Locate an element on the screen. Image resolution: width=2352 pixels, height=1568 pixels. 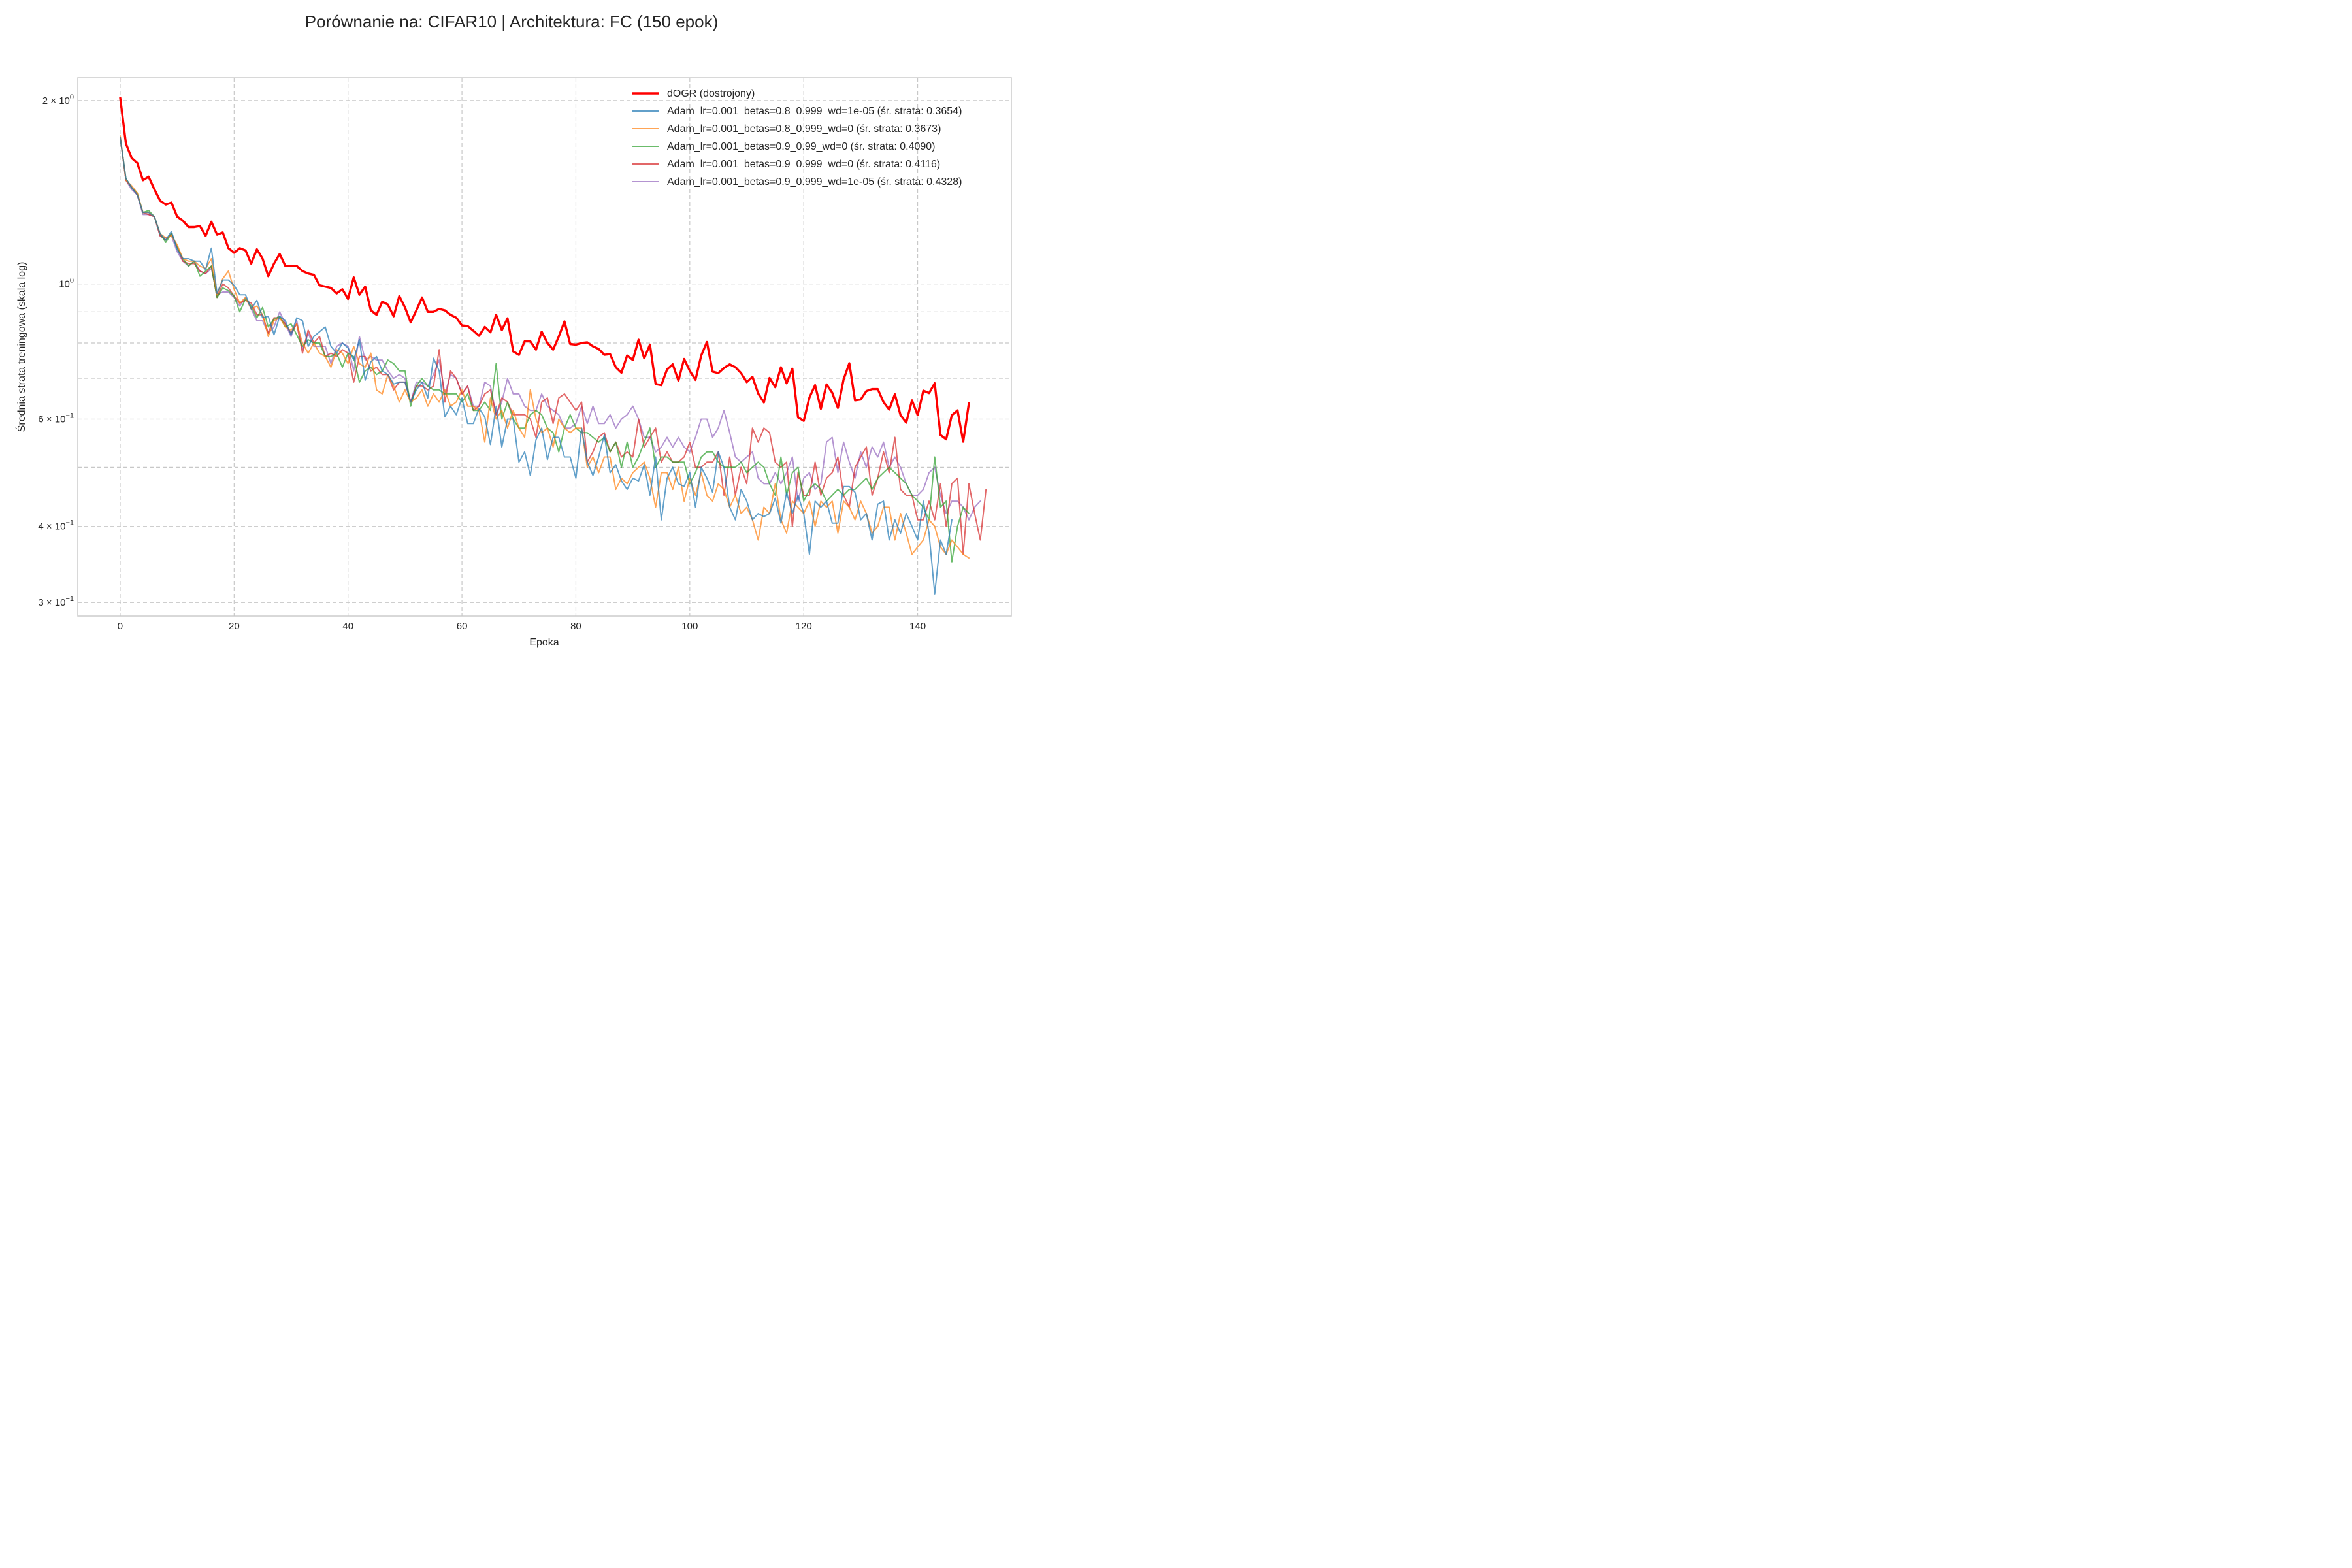
x-tick-label: 20 is located at coordinates (234, 626).